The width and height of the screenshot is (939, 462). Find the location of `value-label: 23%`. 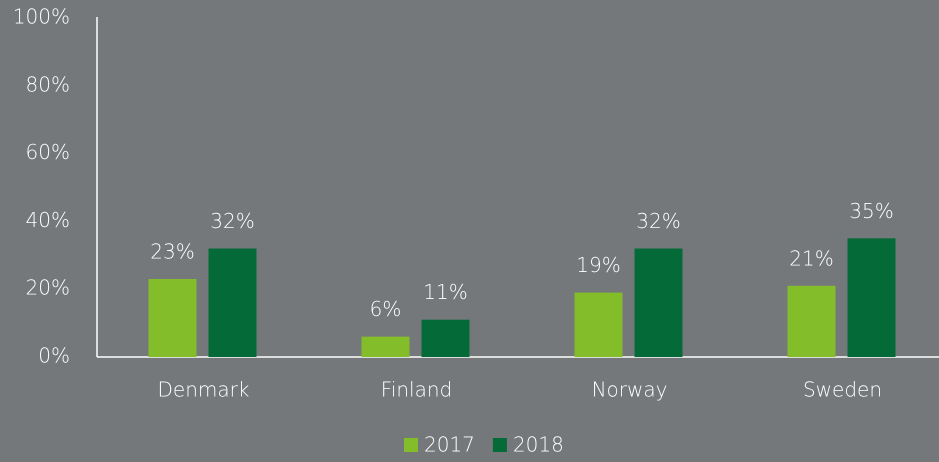

value-label: 23% is located at coordinates (172, 252).